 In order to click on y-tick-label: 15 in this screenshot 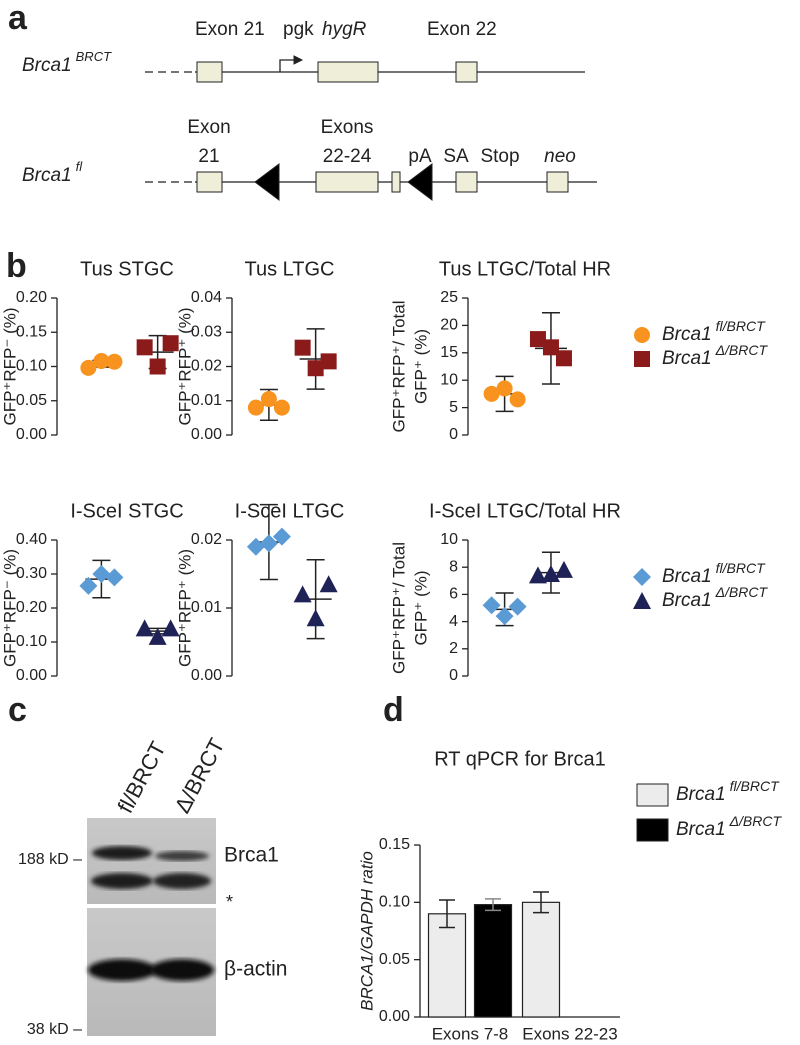, I will do `click(449, 352)`.